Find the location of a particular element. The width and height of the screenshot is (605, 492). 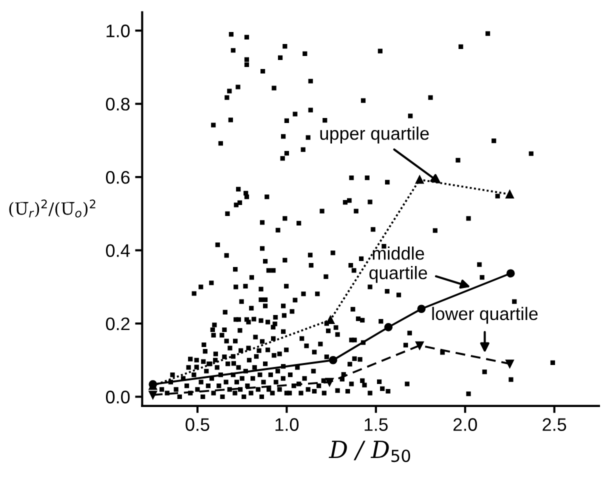

x-axis-title: D / D$_{50}$ is located at coordinates (369, 451).